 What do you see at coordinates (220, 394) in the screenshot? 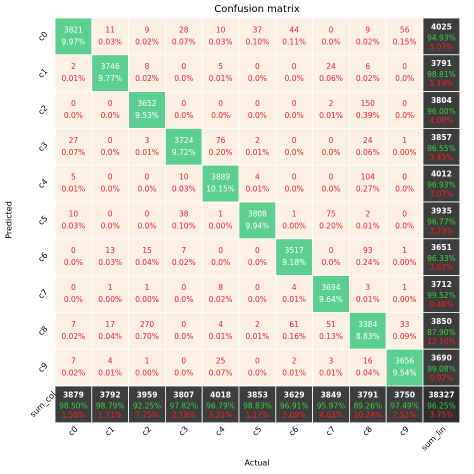
I see `total-count: 4018` at bounding box center [220, 394].